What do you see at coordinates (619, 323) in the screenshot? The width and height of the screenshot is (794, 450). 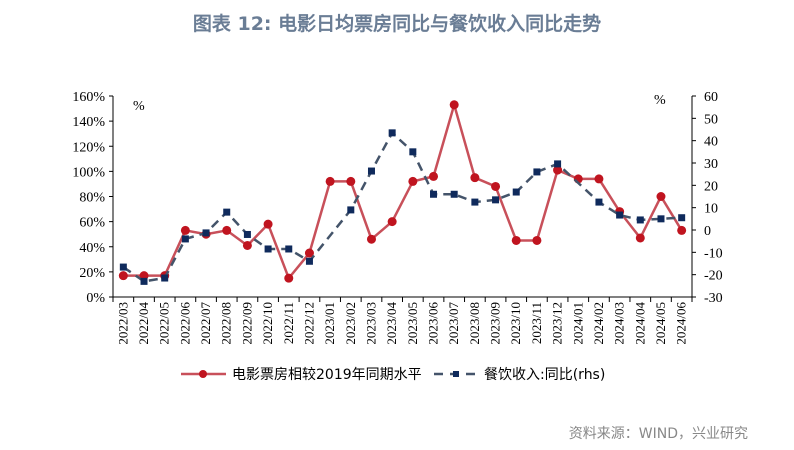 I see `x-axis-tick-label: 2024/03` at bounding box center [619, 323].